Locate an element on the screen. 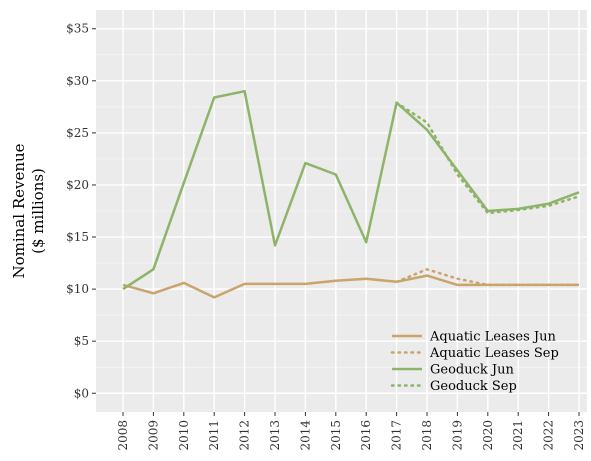 The image size is (591, 461). y-axis-title-line2: ($ millions) is located at coordinates (38, 211).